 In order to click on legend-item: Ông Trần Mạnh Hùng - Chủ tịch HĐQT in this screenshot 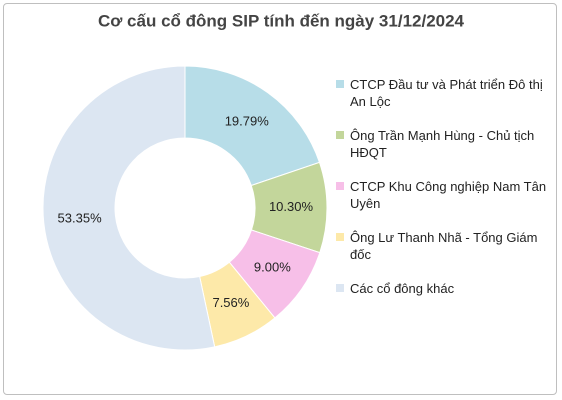, I will do `click(443, 144)`.